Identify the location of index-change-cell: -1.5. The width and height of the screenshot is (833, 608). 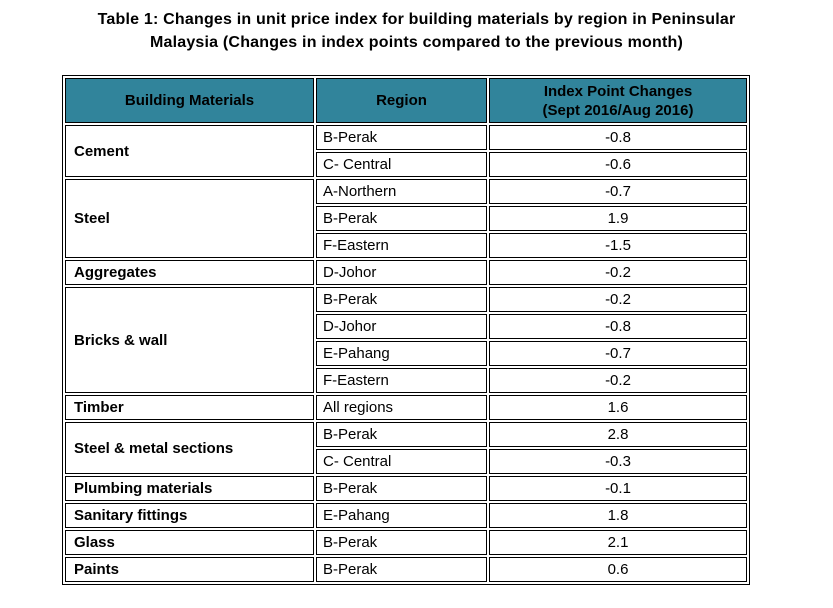
(618, 245).